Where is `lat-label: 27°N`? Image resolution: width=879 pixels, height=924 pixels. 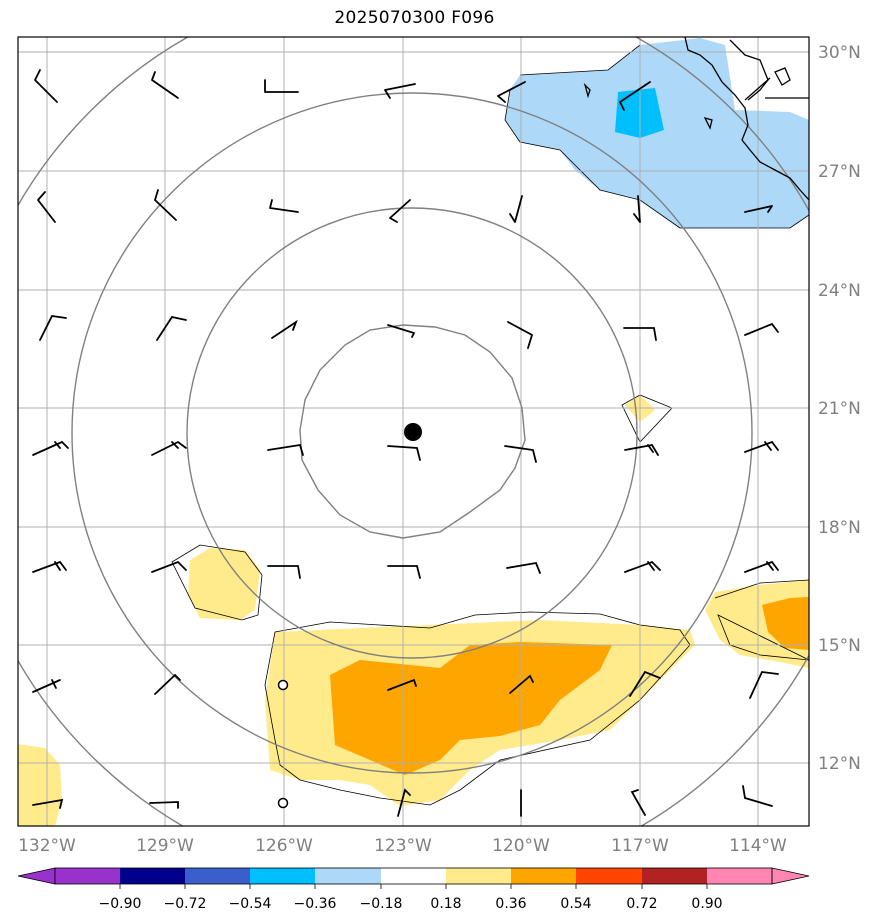 lat-label: 27°N is located at coordinates (839, 172).